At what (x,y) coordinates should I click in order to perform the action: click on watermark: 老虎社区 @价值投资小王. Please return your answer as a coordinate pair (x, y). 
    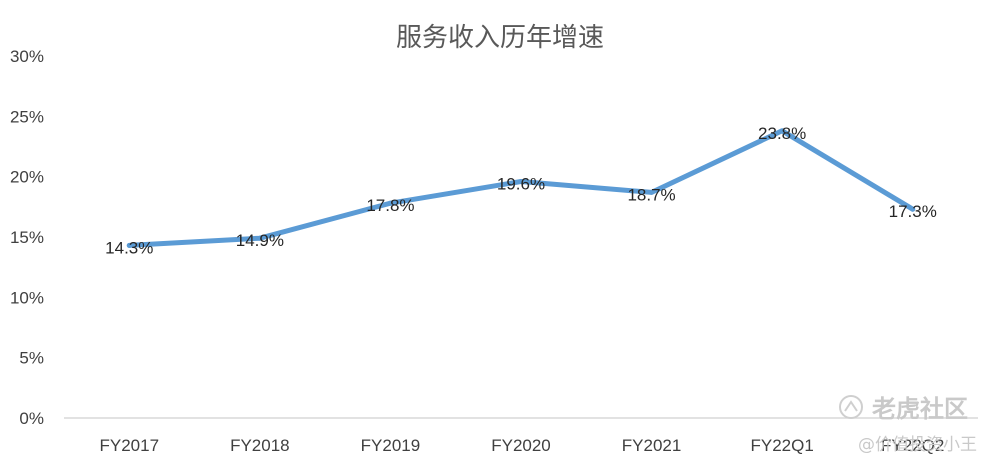
    Looking at the image, I should click on (908, 425).